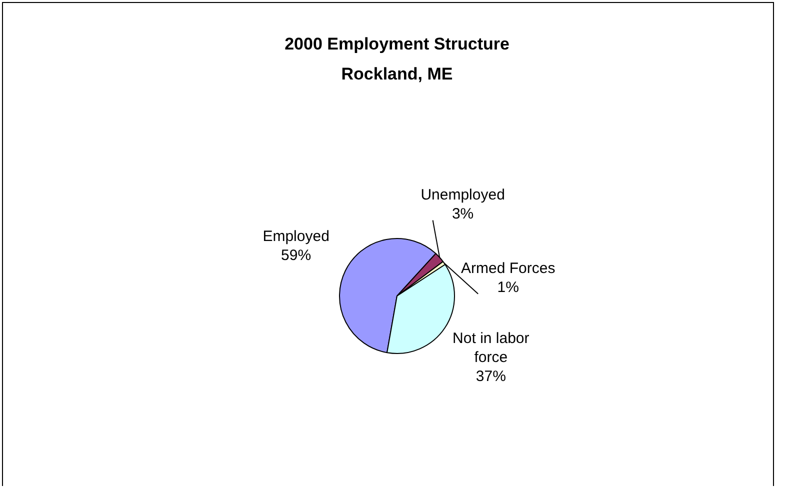 The height and width of the screenshot is (487, 798). I want to click on slice-label: Employed, so click(296, 236).